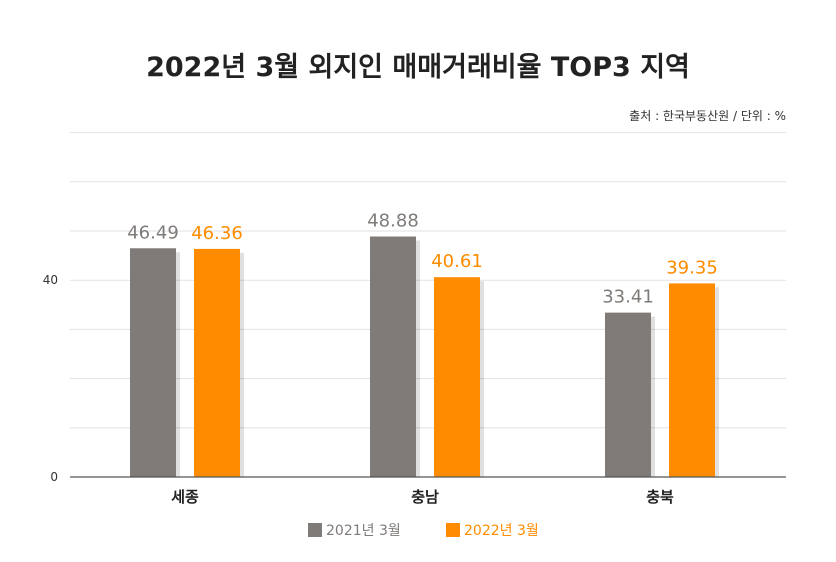  I want to click on value-label: 46.36, so click(217, 233).